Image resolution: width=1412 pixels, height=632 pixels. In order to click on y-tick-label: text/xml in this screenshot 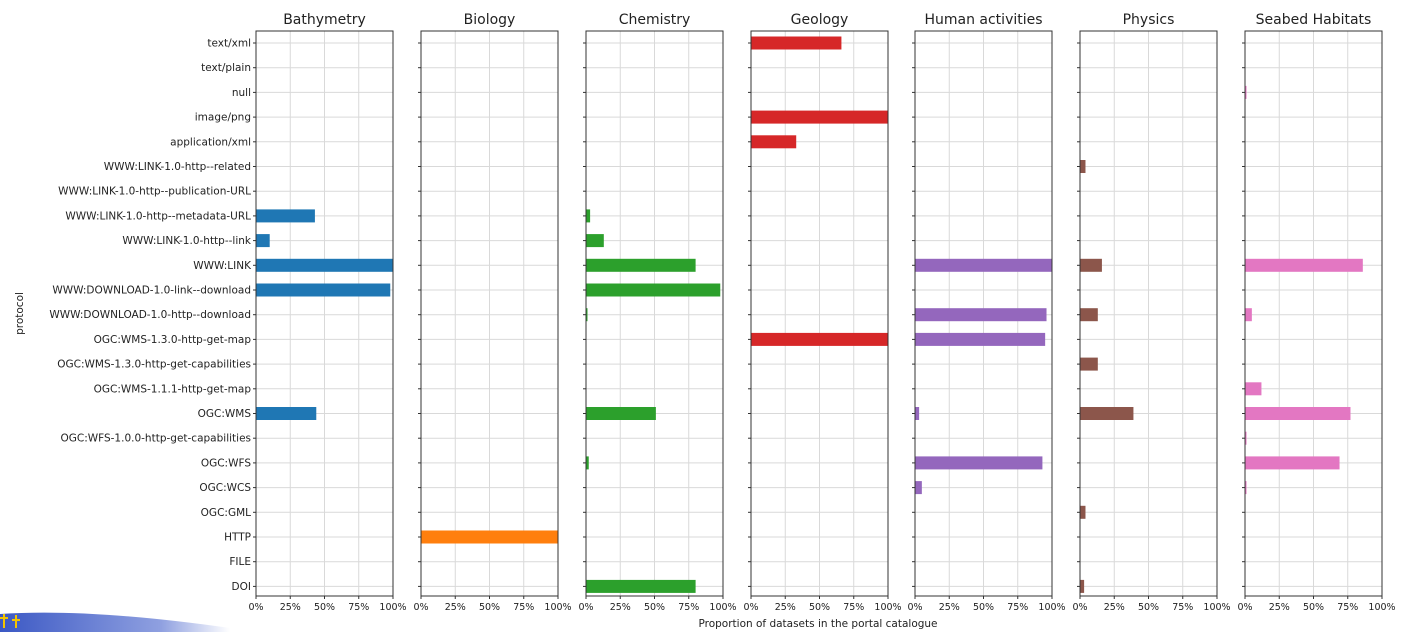, I will do `click(229, 44)`.